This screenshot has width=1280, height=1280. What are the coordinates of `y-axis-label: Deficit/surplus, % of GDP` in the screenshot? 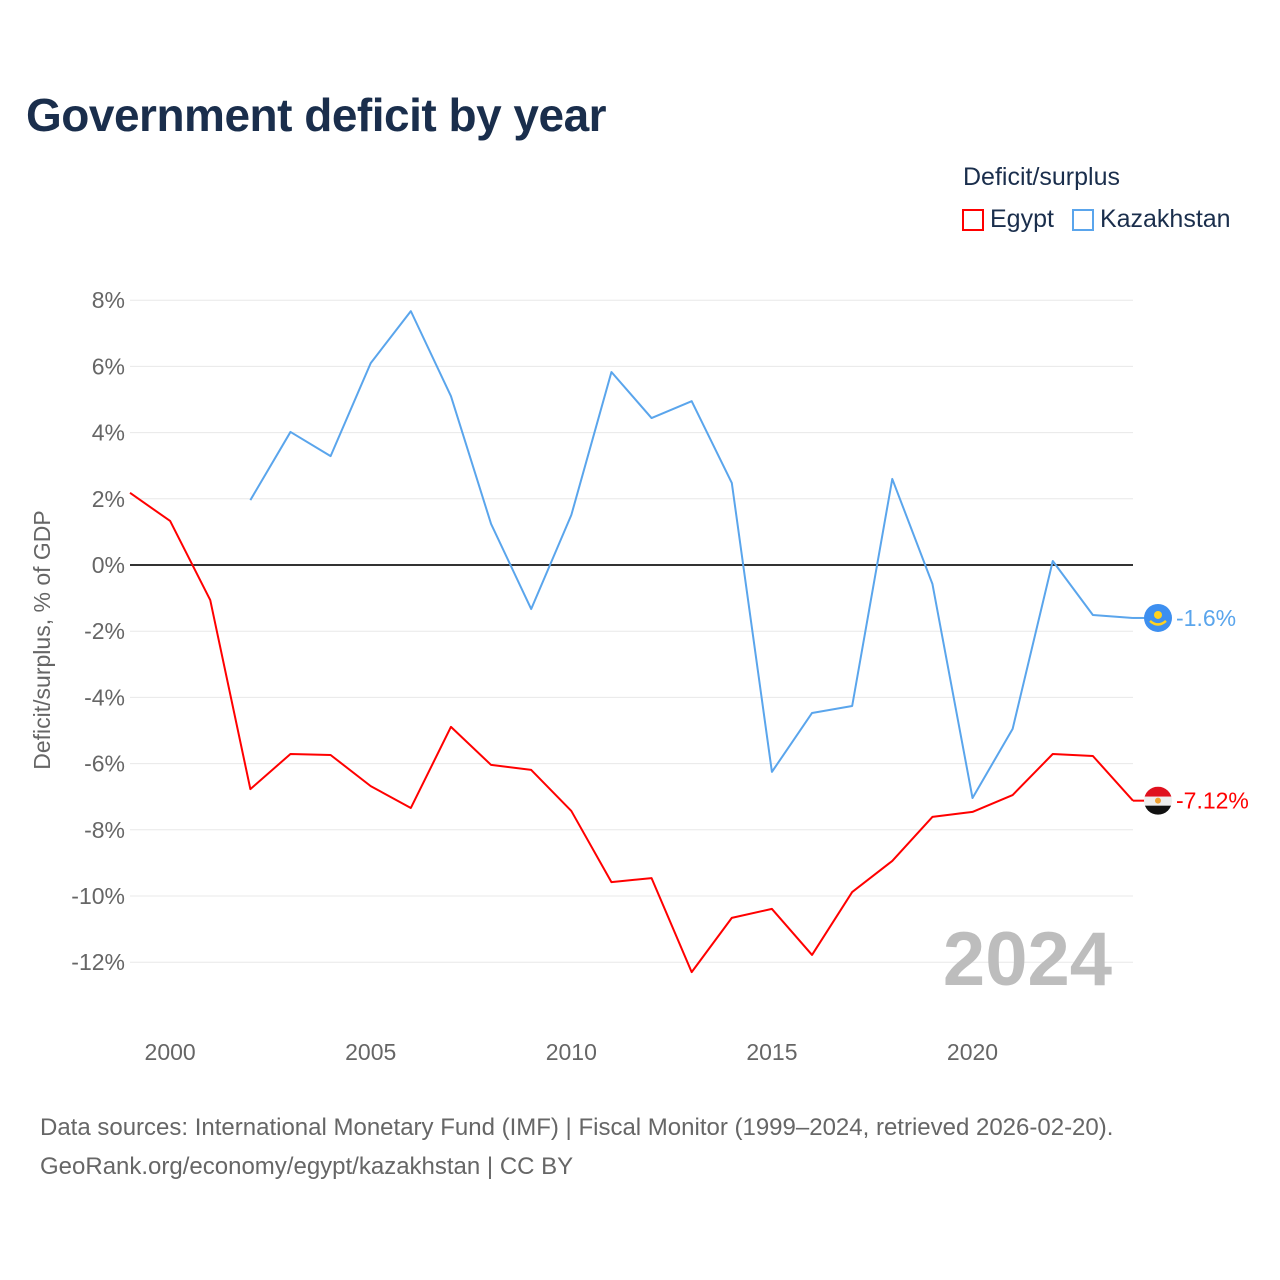 It's located at (42, 639).